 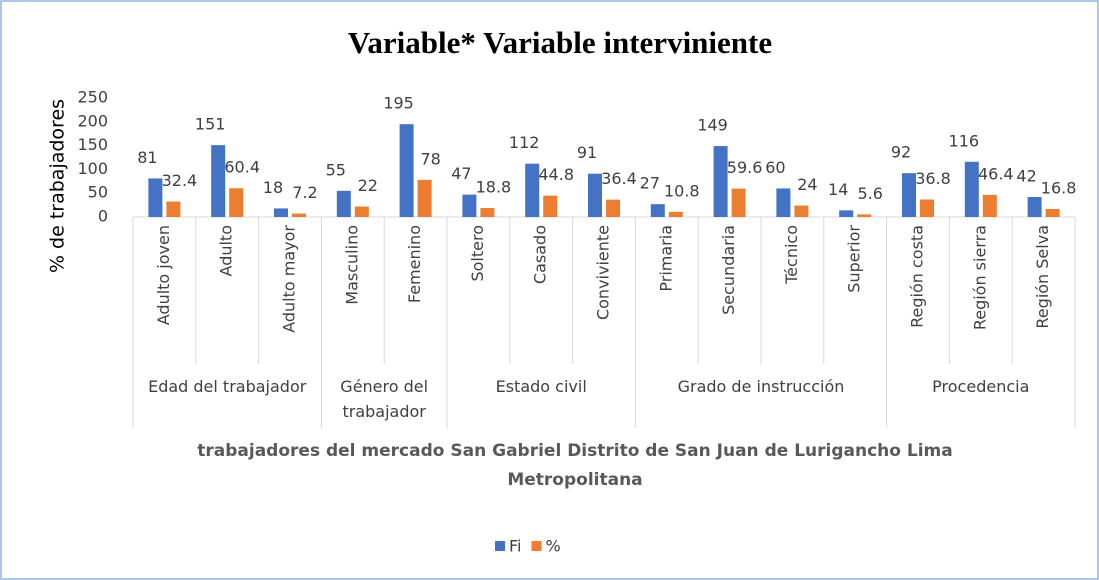 I want to click on x-tick-label: Masculino, so click(x=351, y=265).